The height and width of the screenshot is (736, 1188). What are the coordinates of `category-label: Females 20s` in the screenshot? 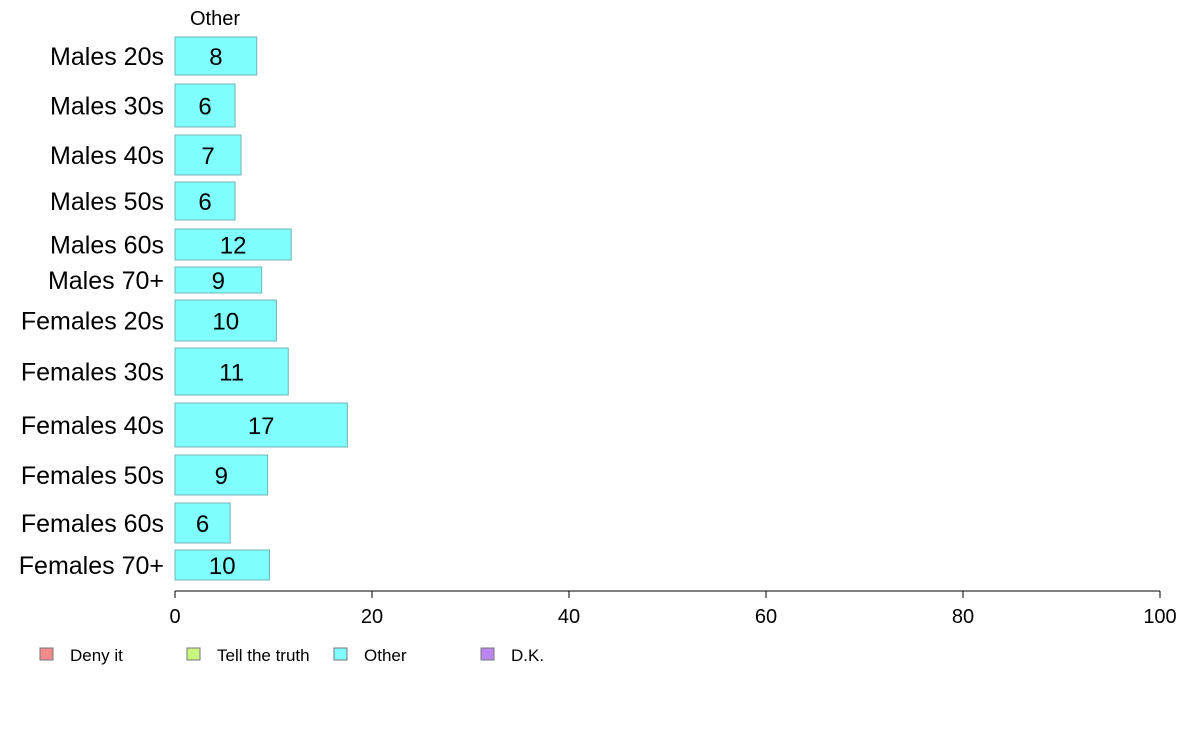 It's located at (92, 322).